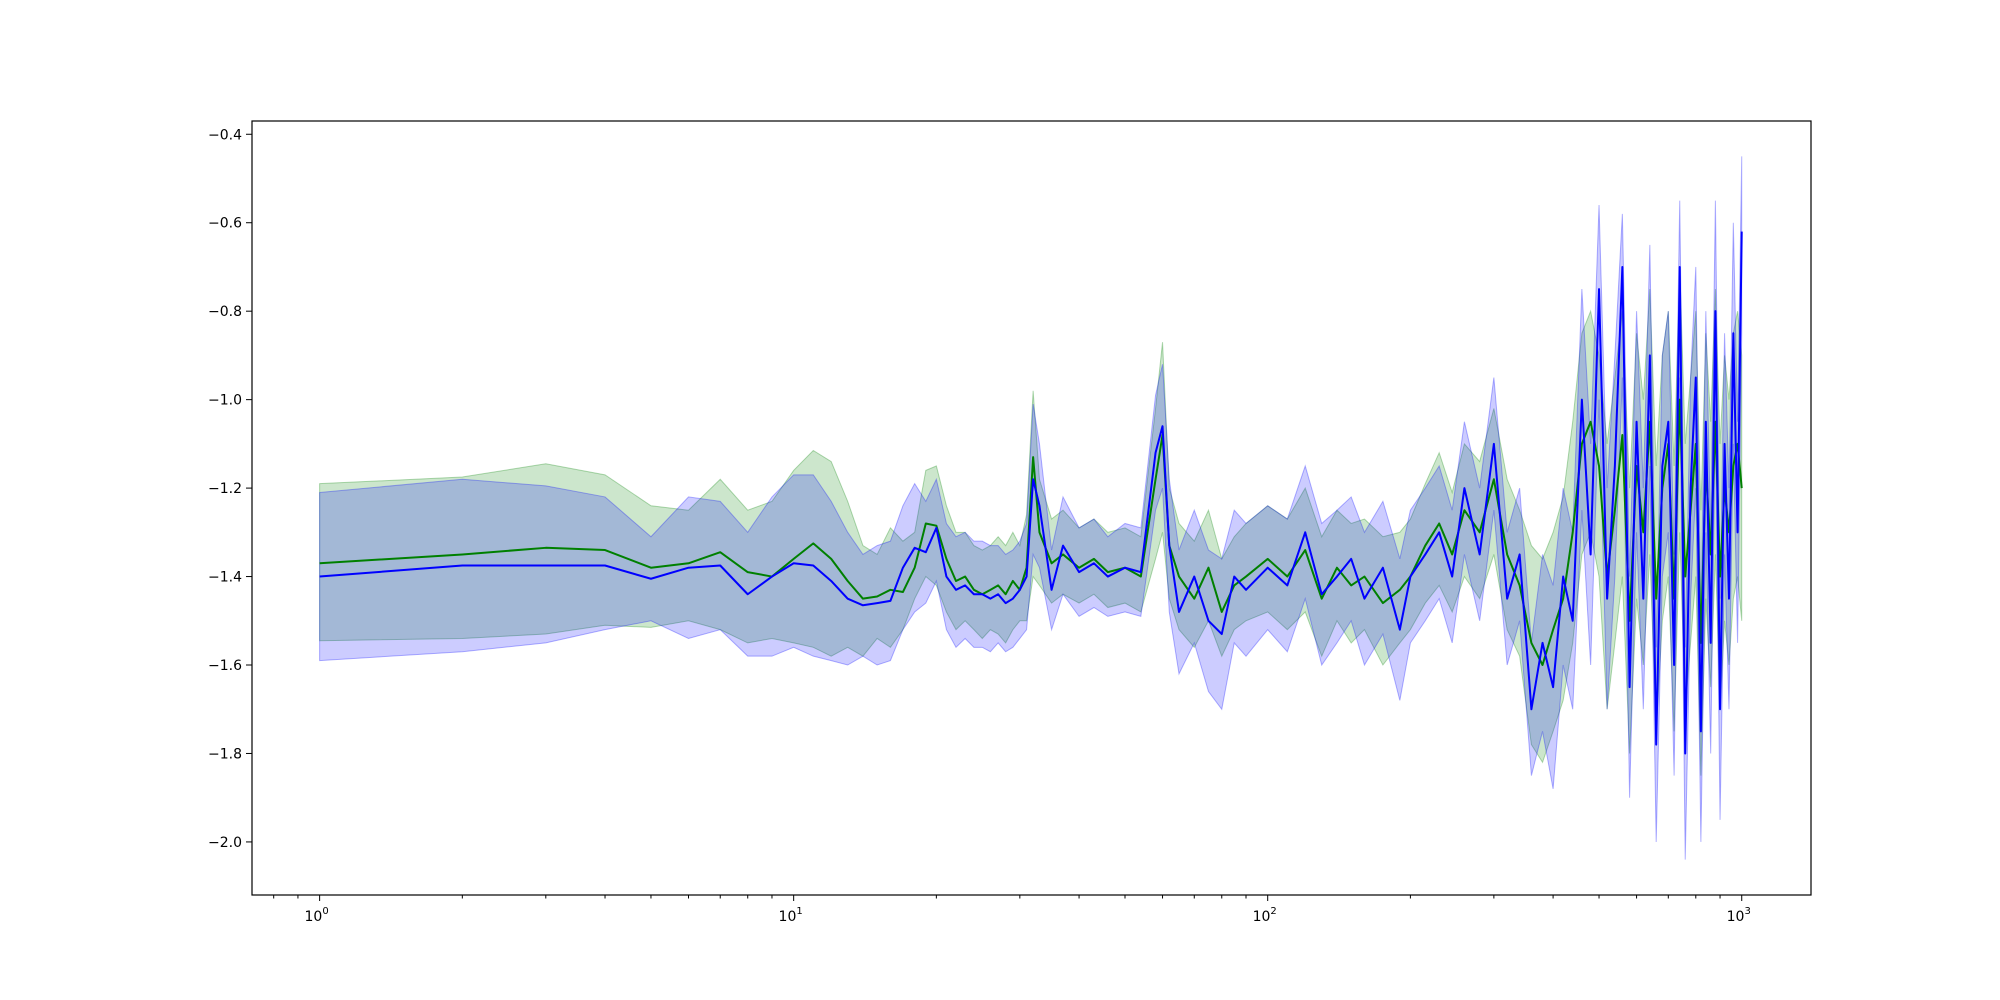  What do you see at coordinates (225, 401) in the screenshot?
I see `y-tick-label: −1.0` at bounding box center [225, 401].